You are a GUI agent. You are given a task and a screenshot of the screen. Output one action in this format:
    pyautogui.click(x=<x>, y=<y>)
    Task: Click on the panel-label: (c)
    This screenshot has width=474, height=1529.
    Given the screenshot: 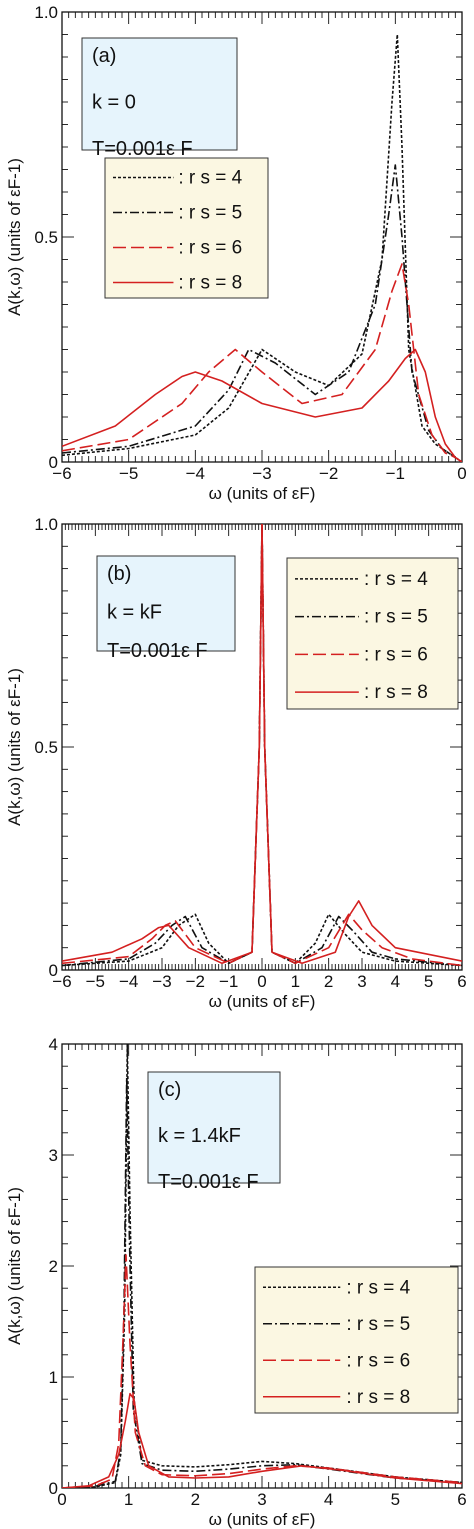 What is the action you would take?
    pyautogui.click(x=169, y=1090)
    